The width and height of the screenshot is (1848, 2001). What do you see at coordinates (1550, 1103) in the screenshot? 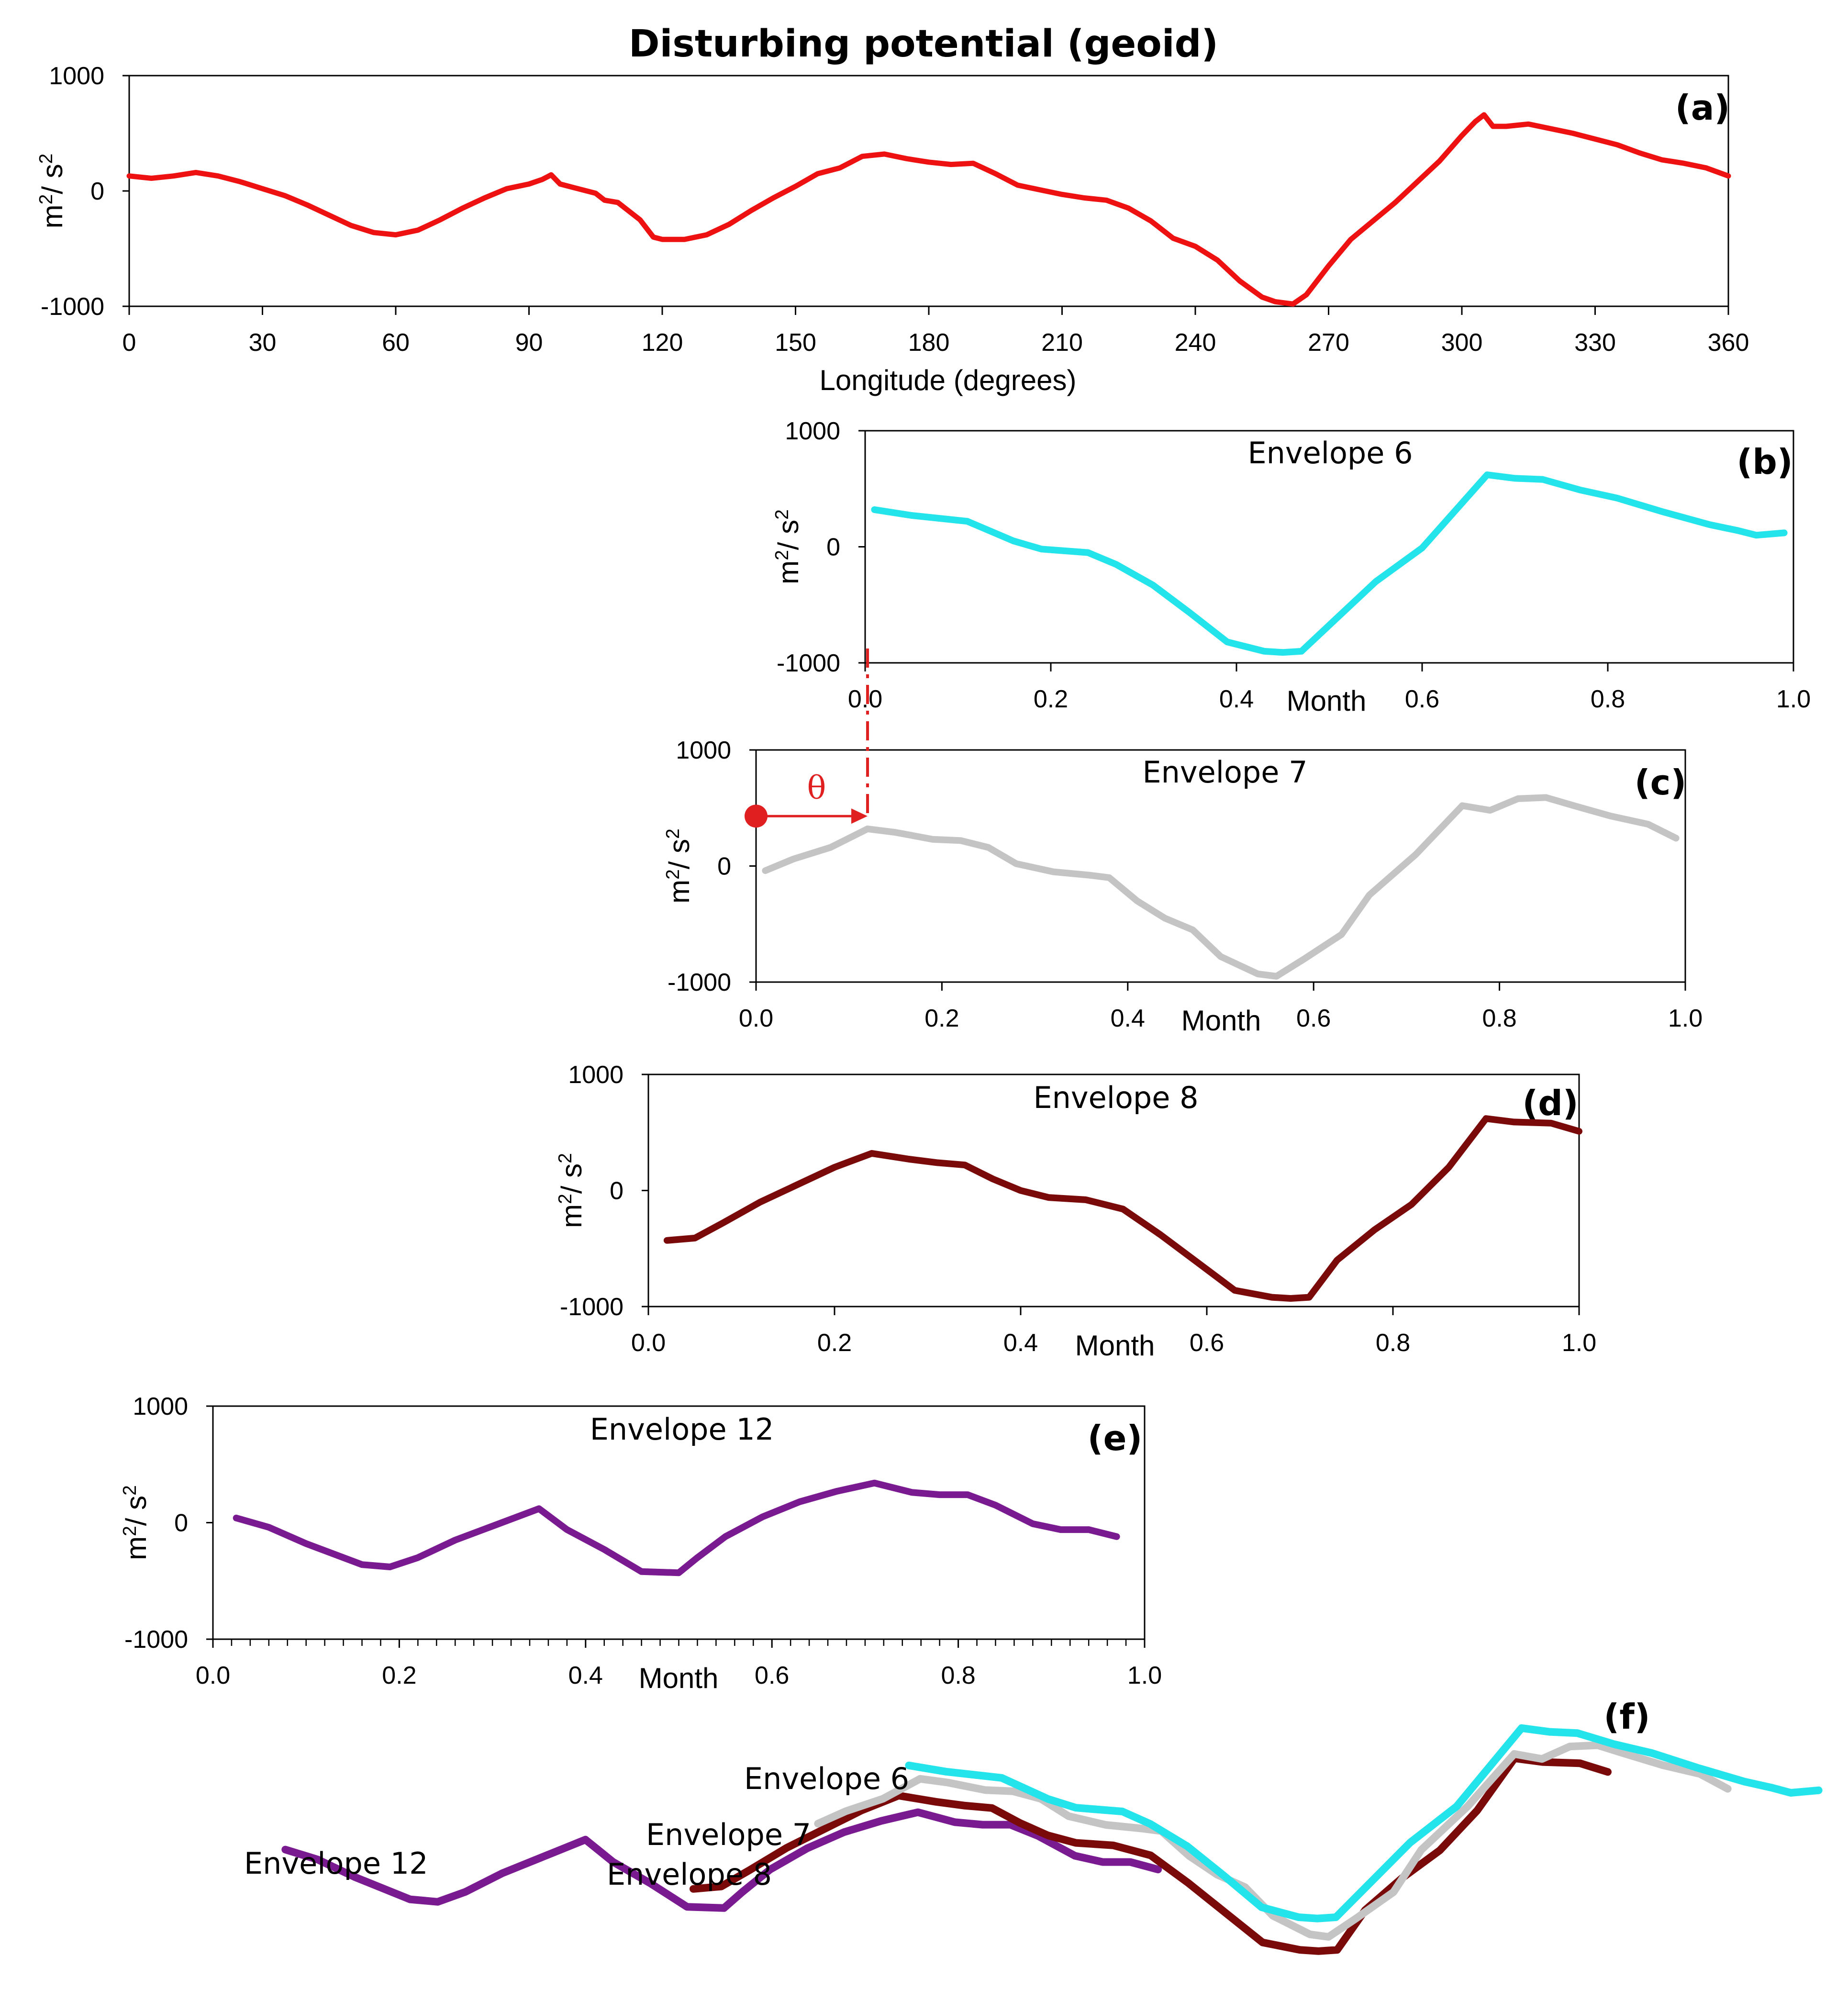
I see `panel-label-d: (d)` at bounding box center [1550, 1103].